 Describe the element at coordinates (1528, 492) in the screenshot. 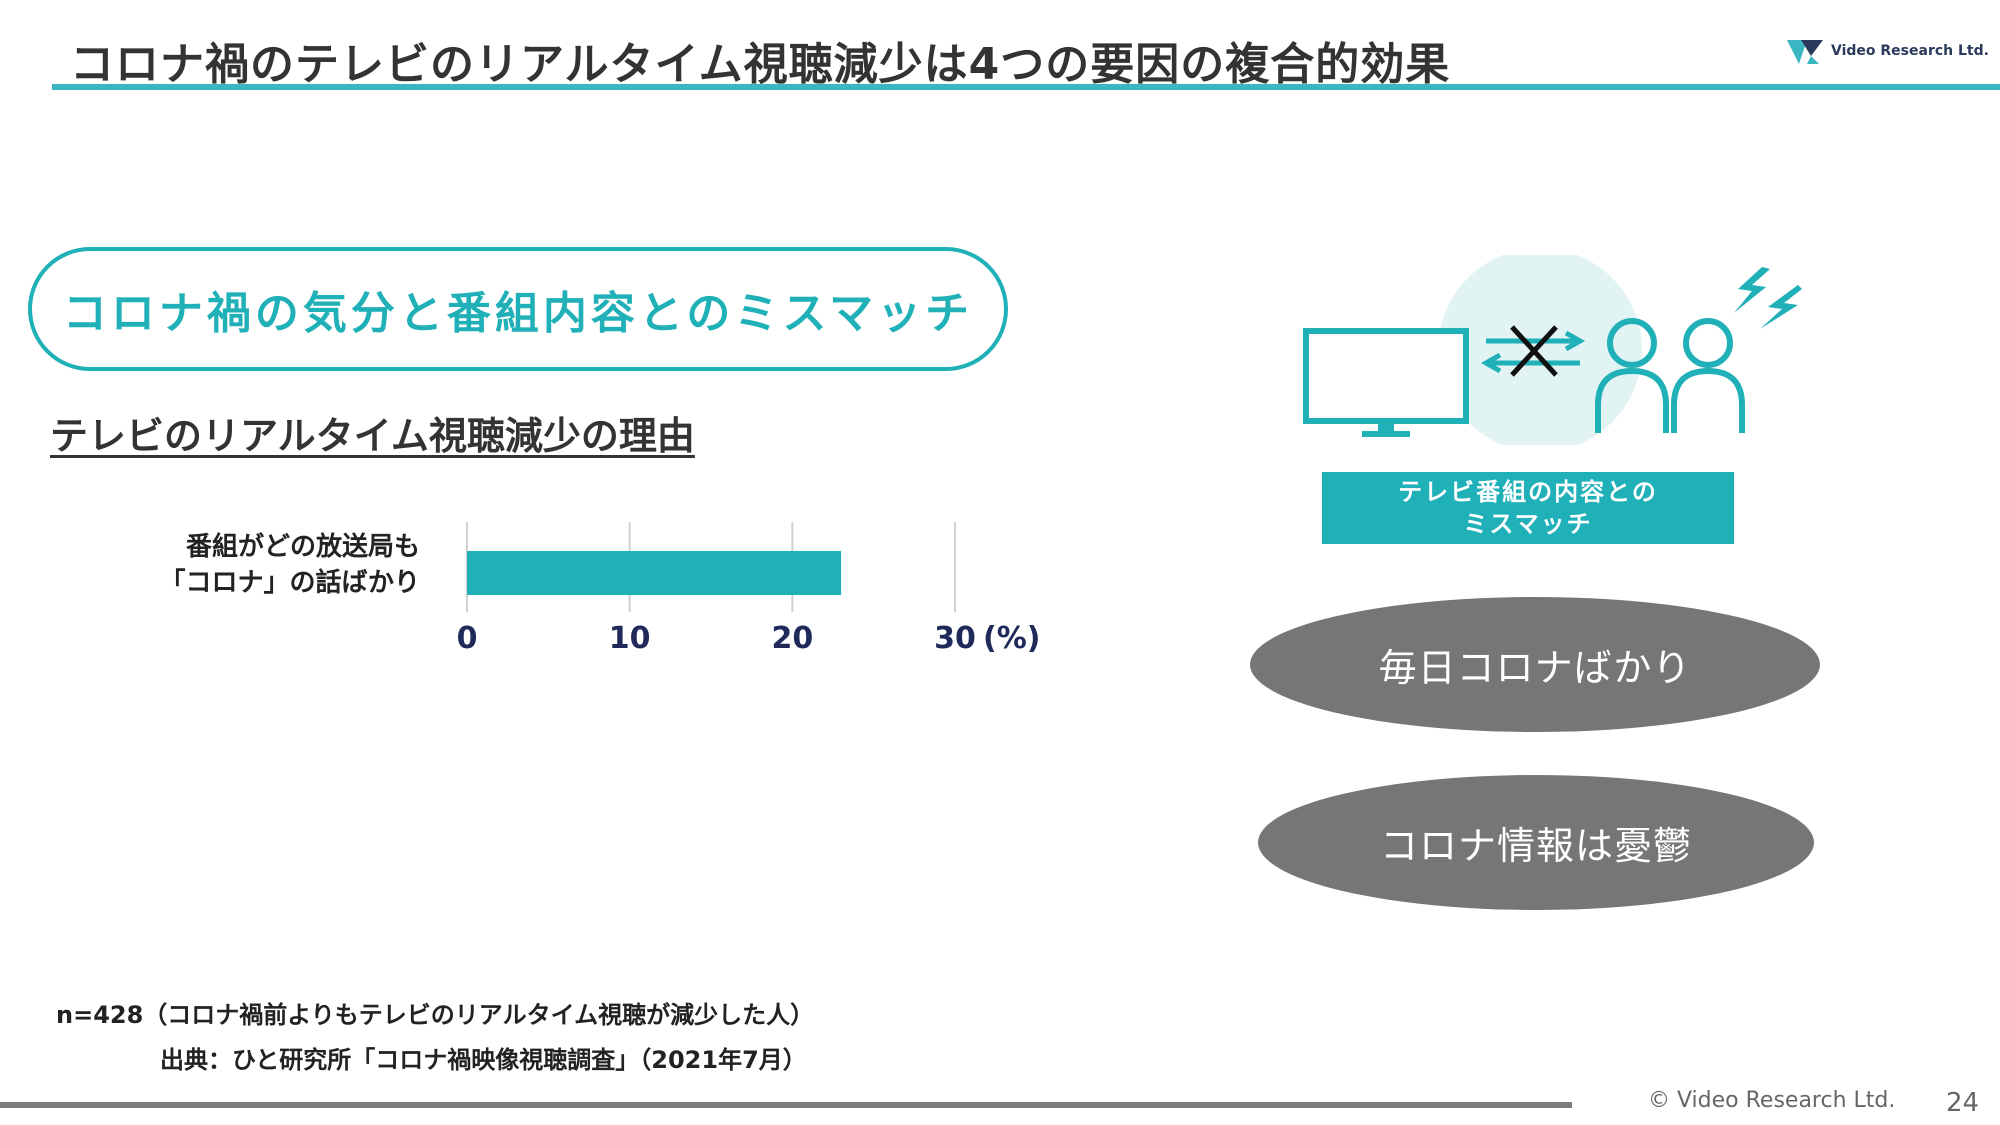

I see `mismatch-label-line: テレビ番組の内容との` at that location.